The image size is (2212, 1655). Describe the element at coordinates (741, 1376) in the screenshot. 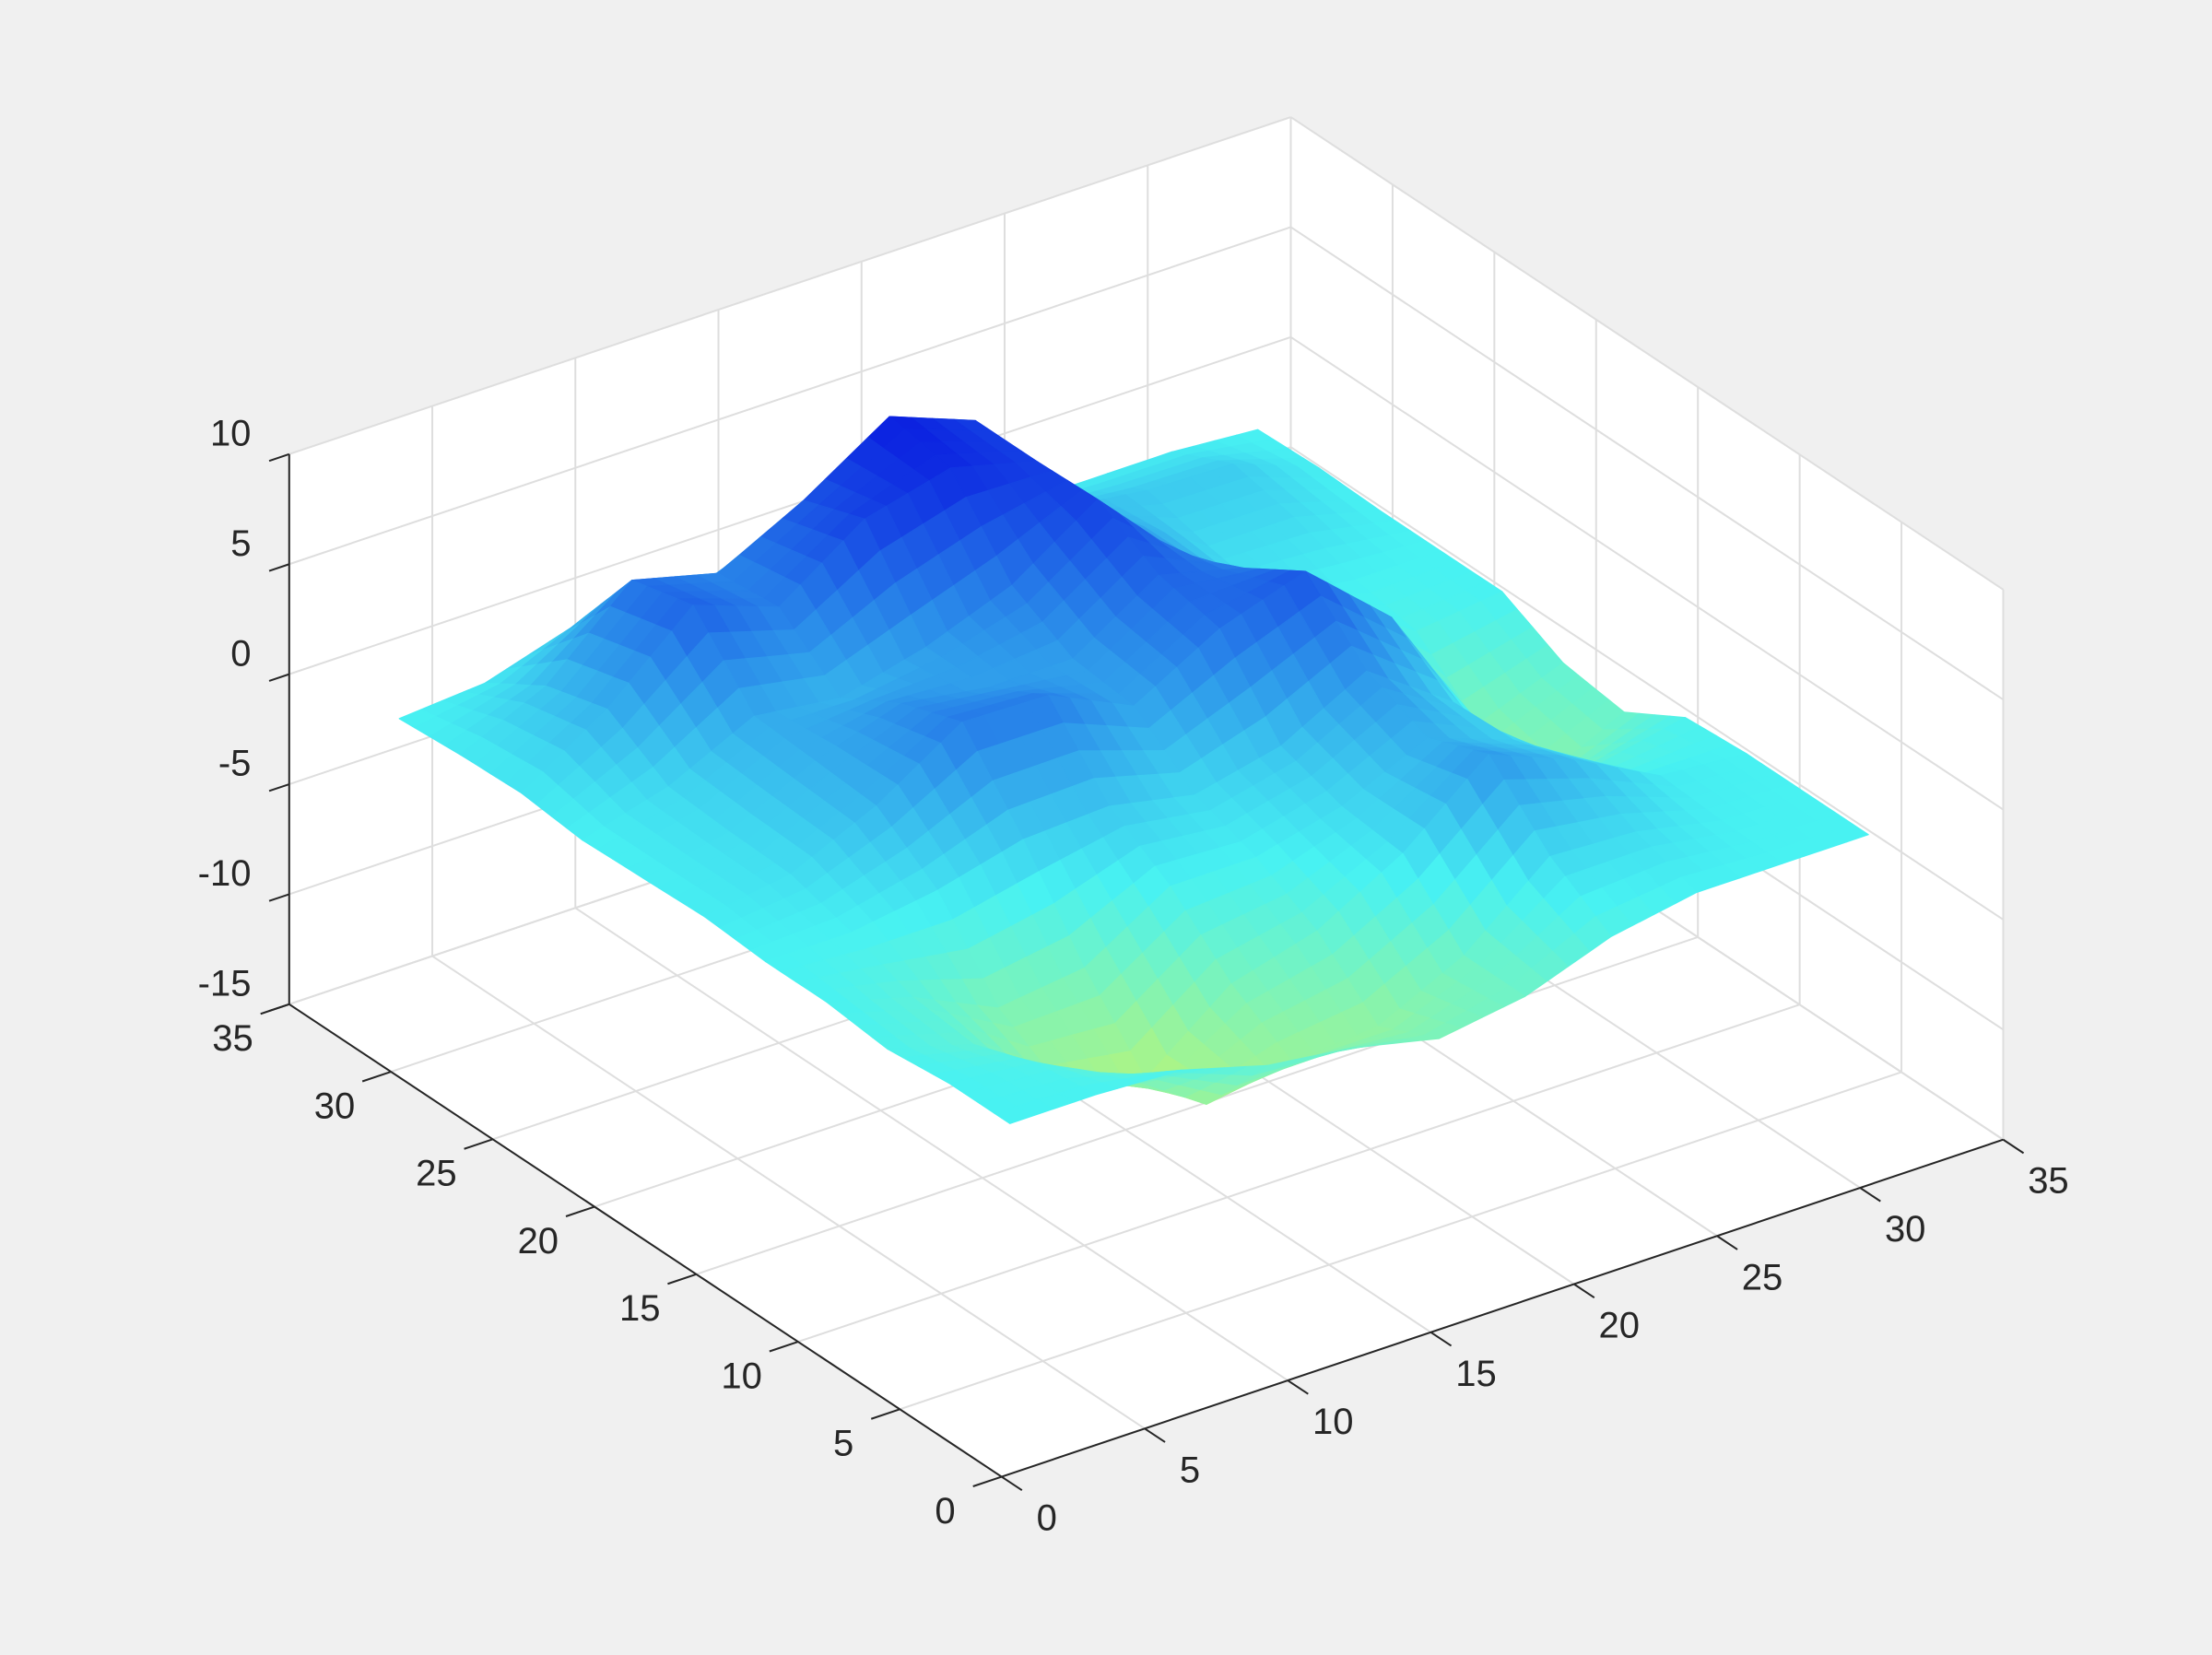

I see `y-tick-label: 10` at that location.